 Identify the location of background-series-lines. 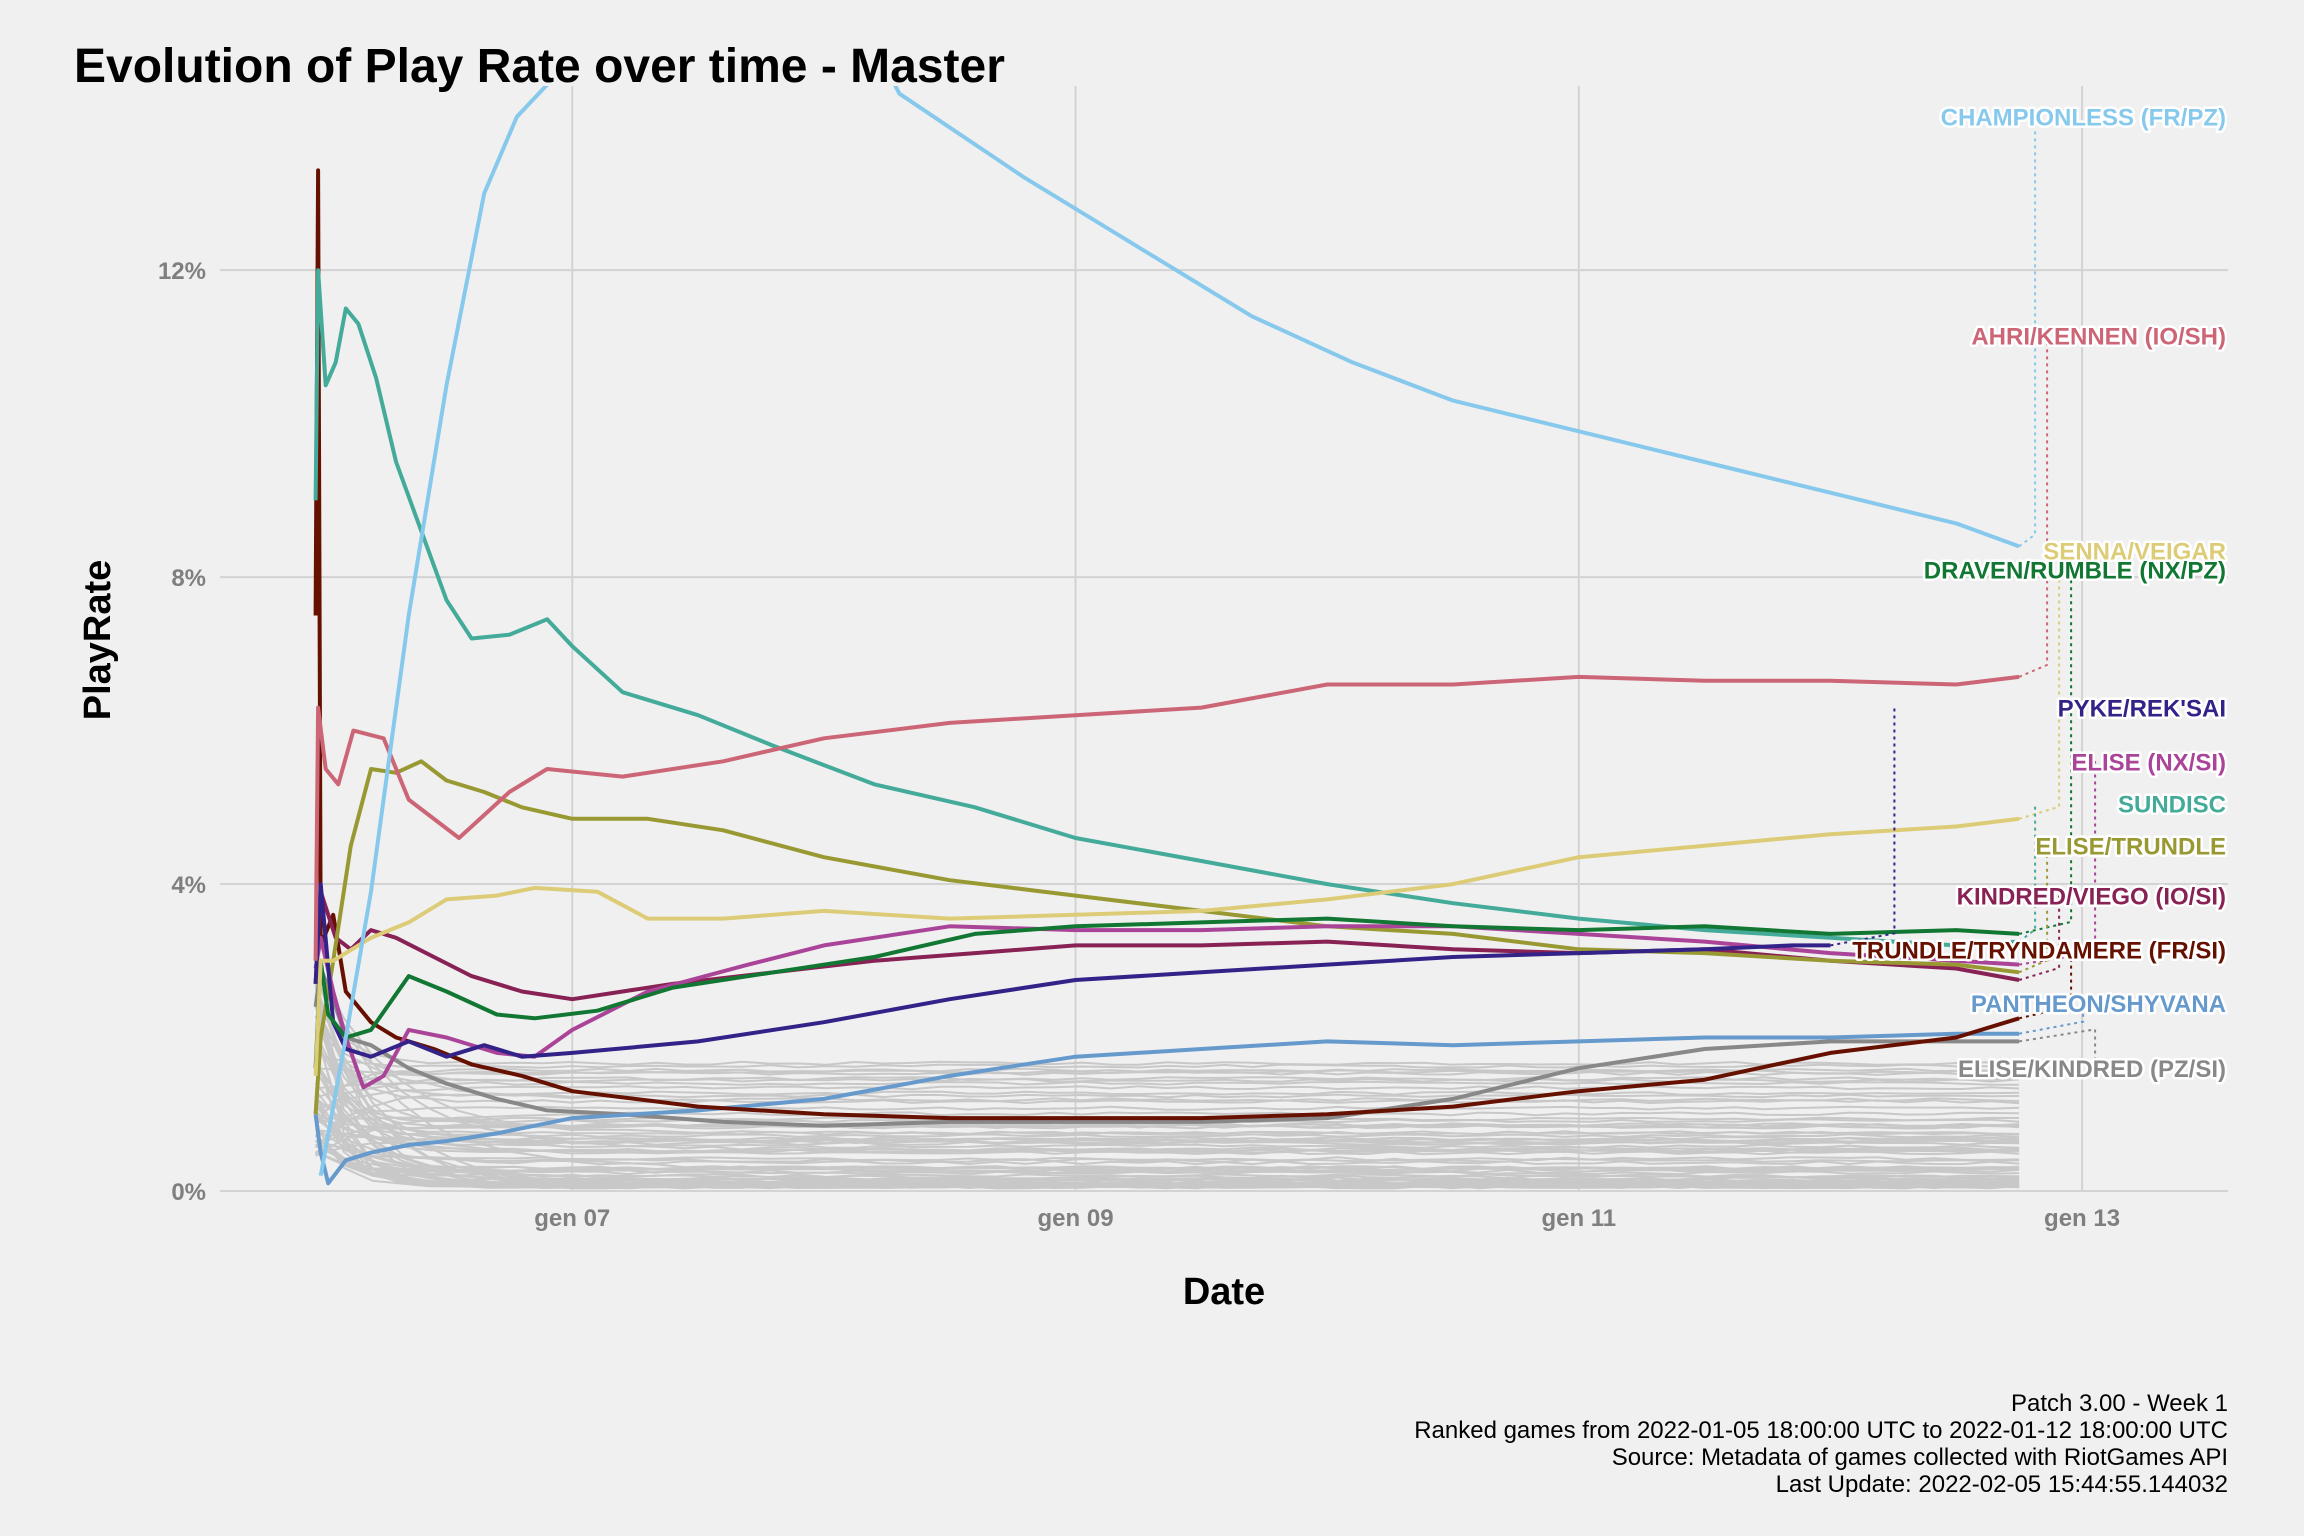
(1167, 1075).